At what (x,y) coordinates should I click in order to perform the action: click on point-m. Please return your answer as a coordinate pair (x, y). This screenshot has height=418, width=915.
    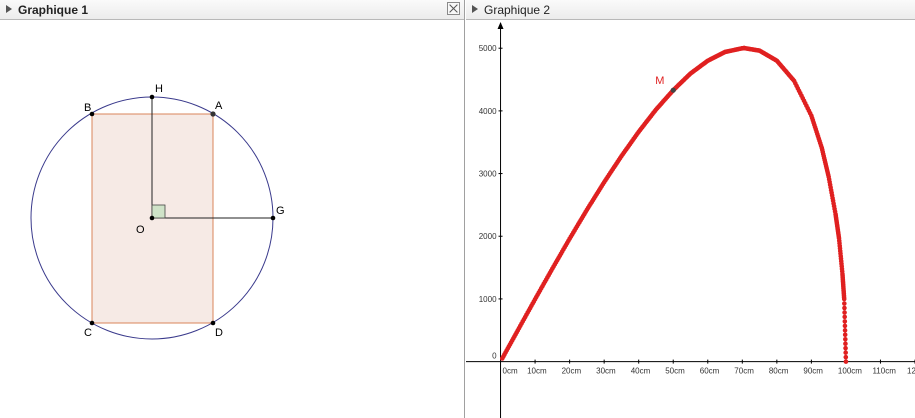
    Looking at the image, I should click on (673, 90).